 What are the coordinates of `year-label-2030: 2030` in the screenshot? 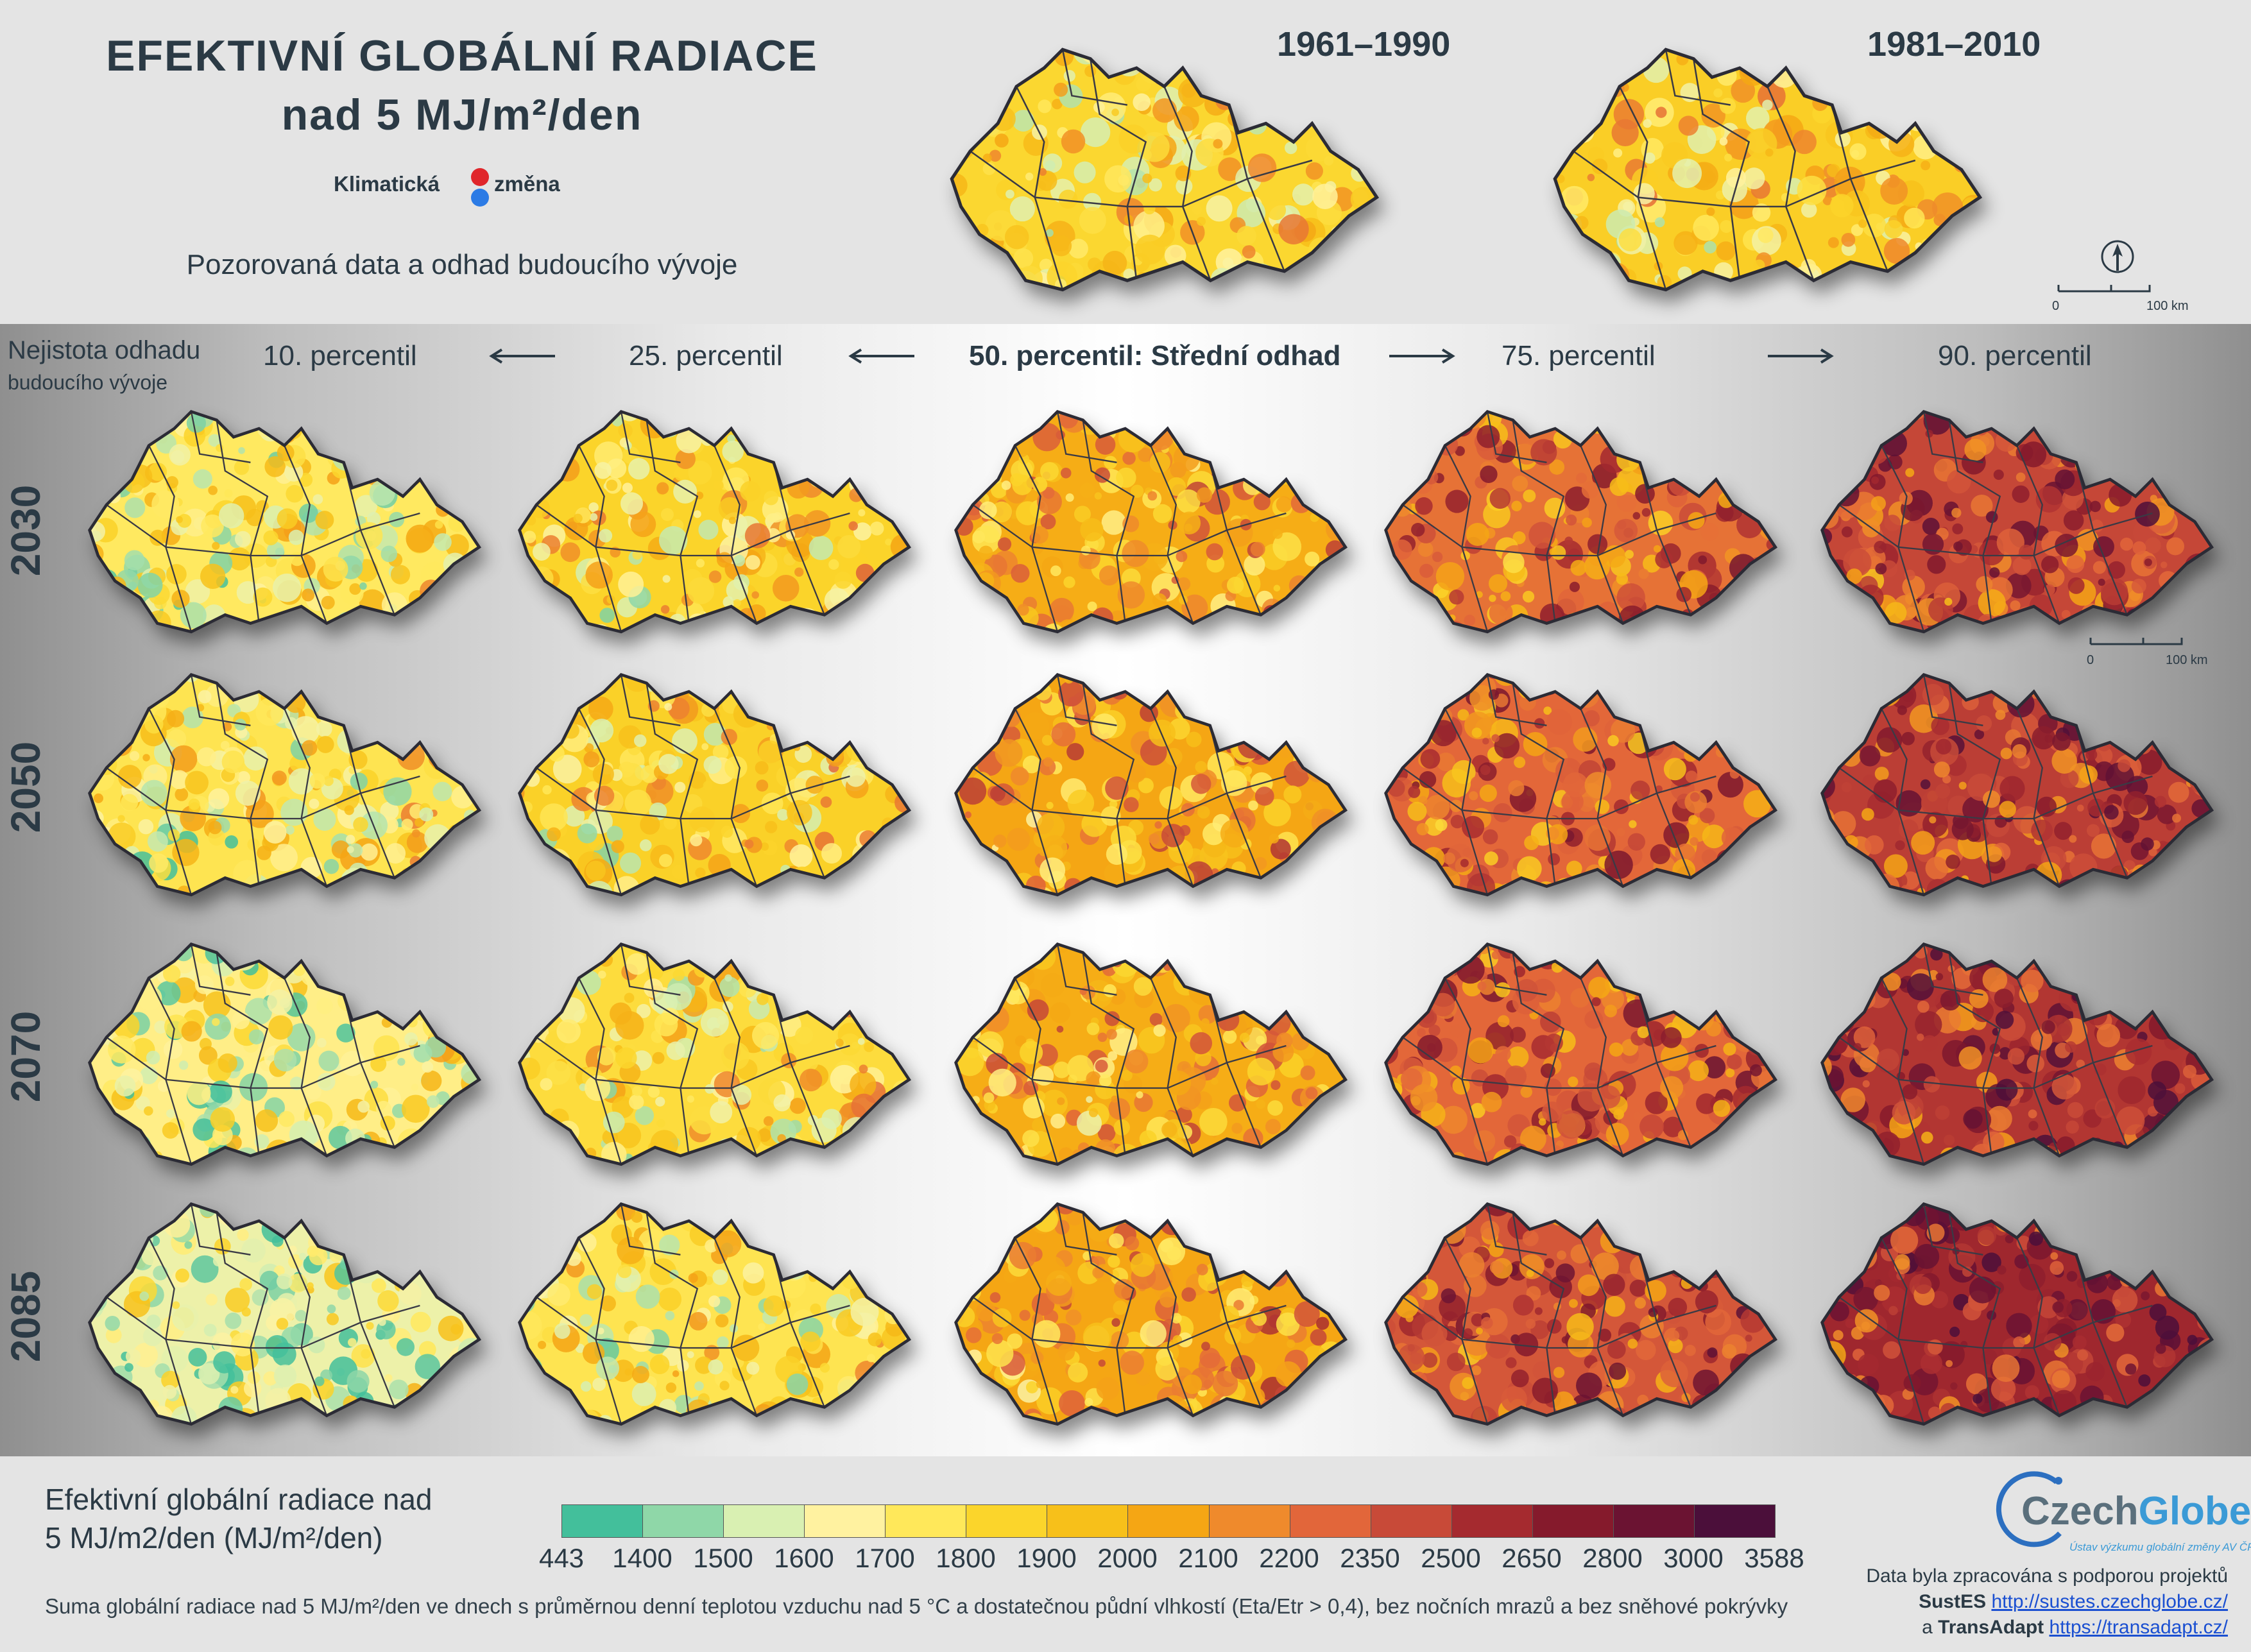 It's located at (26, 530).